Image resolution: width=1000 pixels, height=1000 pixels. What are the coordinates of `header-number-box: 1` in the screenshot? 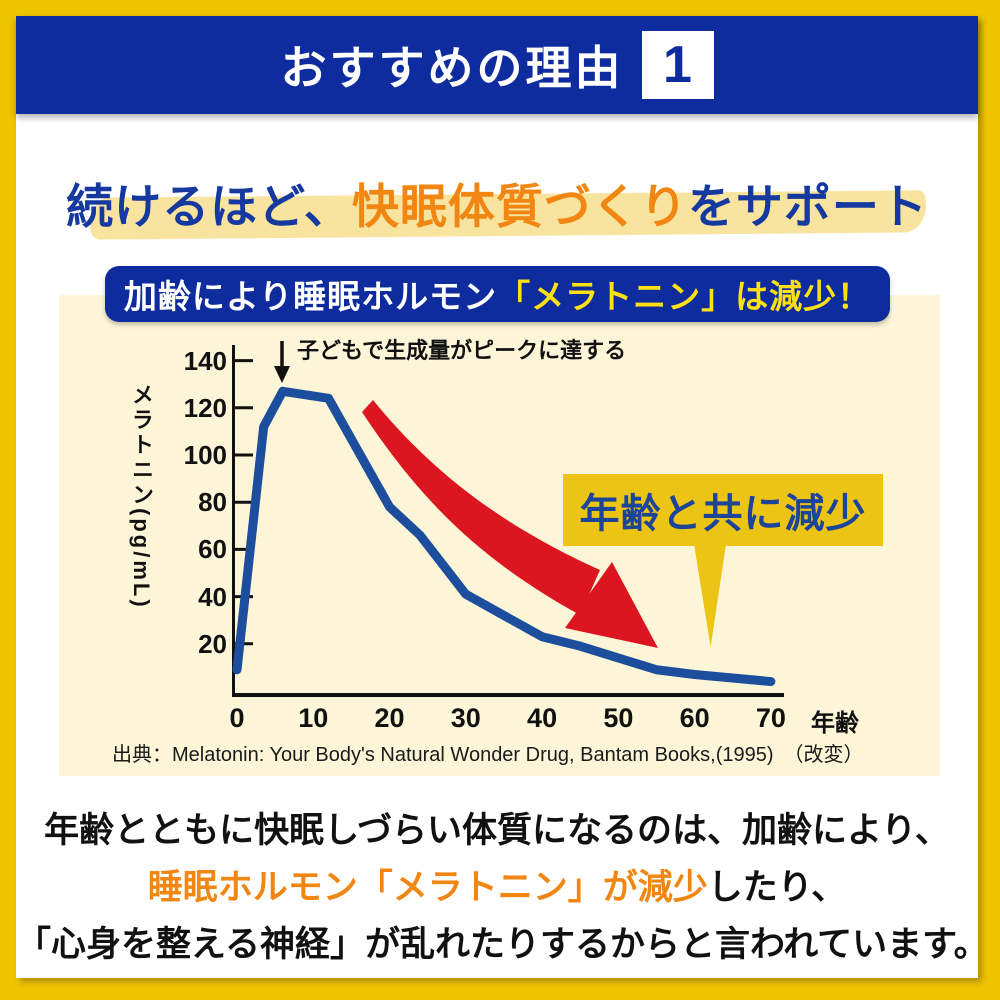 It's located at (677, 65).